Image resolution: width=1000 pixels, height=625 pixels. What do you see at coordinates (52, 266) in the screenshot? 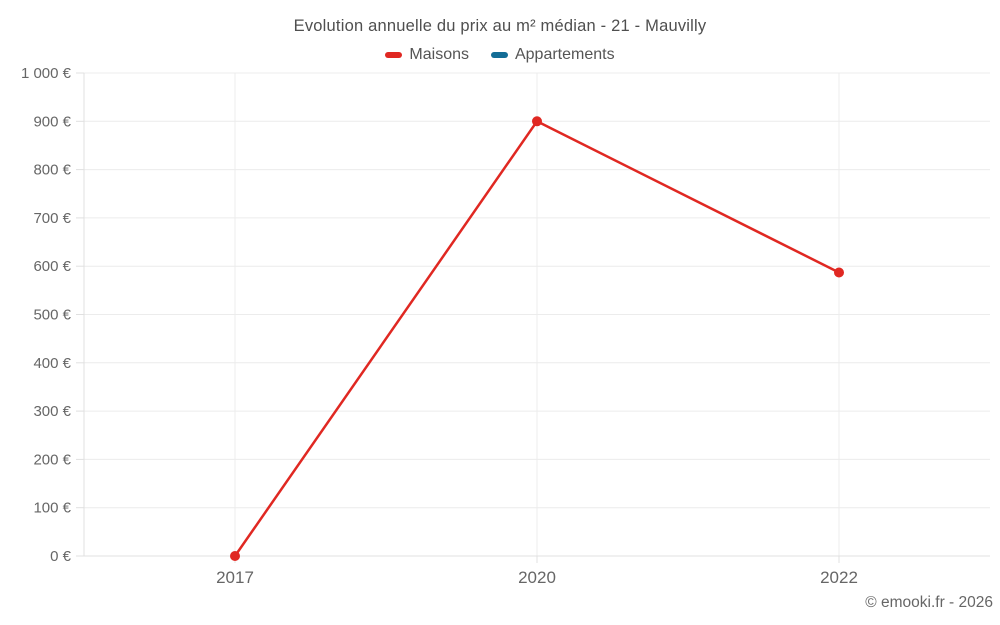
I see `y-tick-label: 600 €` at bounding box center [52, 266].